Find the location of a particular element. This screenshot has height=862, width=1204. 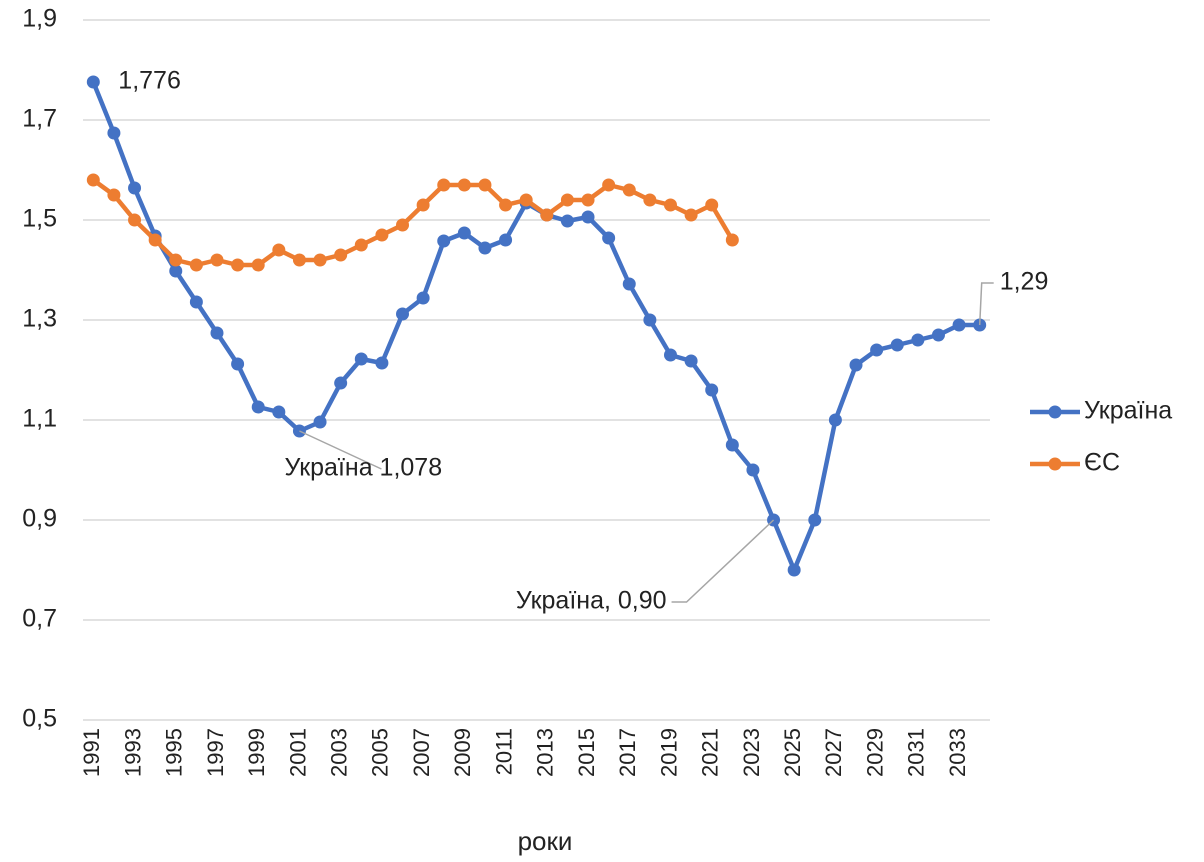

data-label: Україна 1,078 is located at coordinates (363, 468).